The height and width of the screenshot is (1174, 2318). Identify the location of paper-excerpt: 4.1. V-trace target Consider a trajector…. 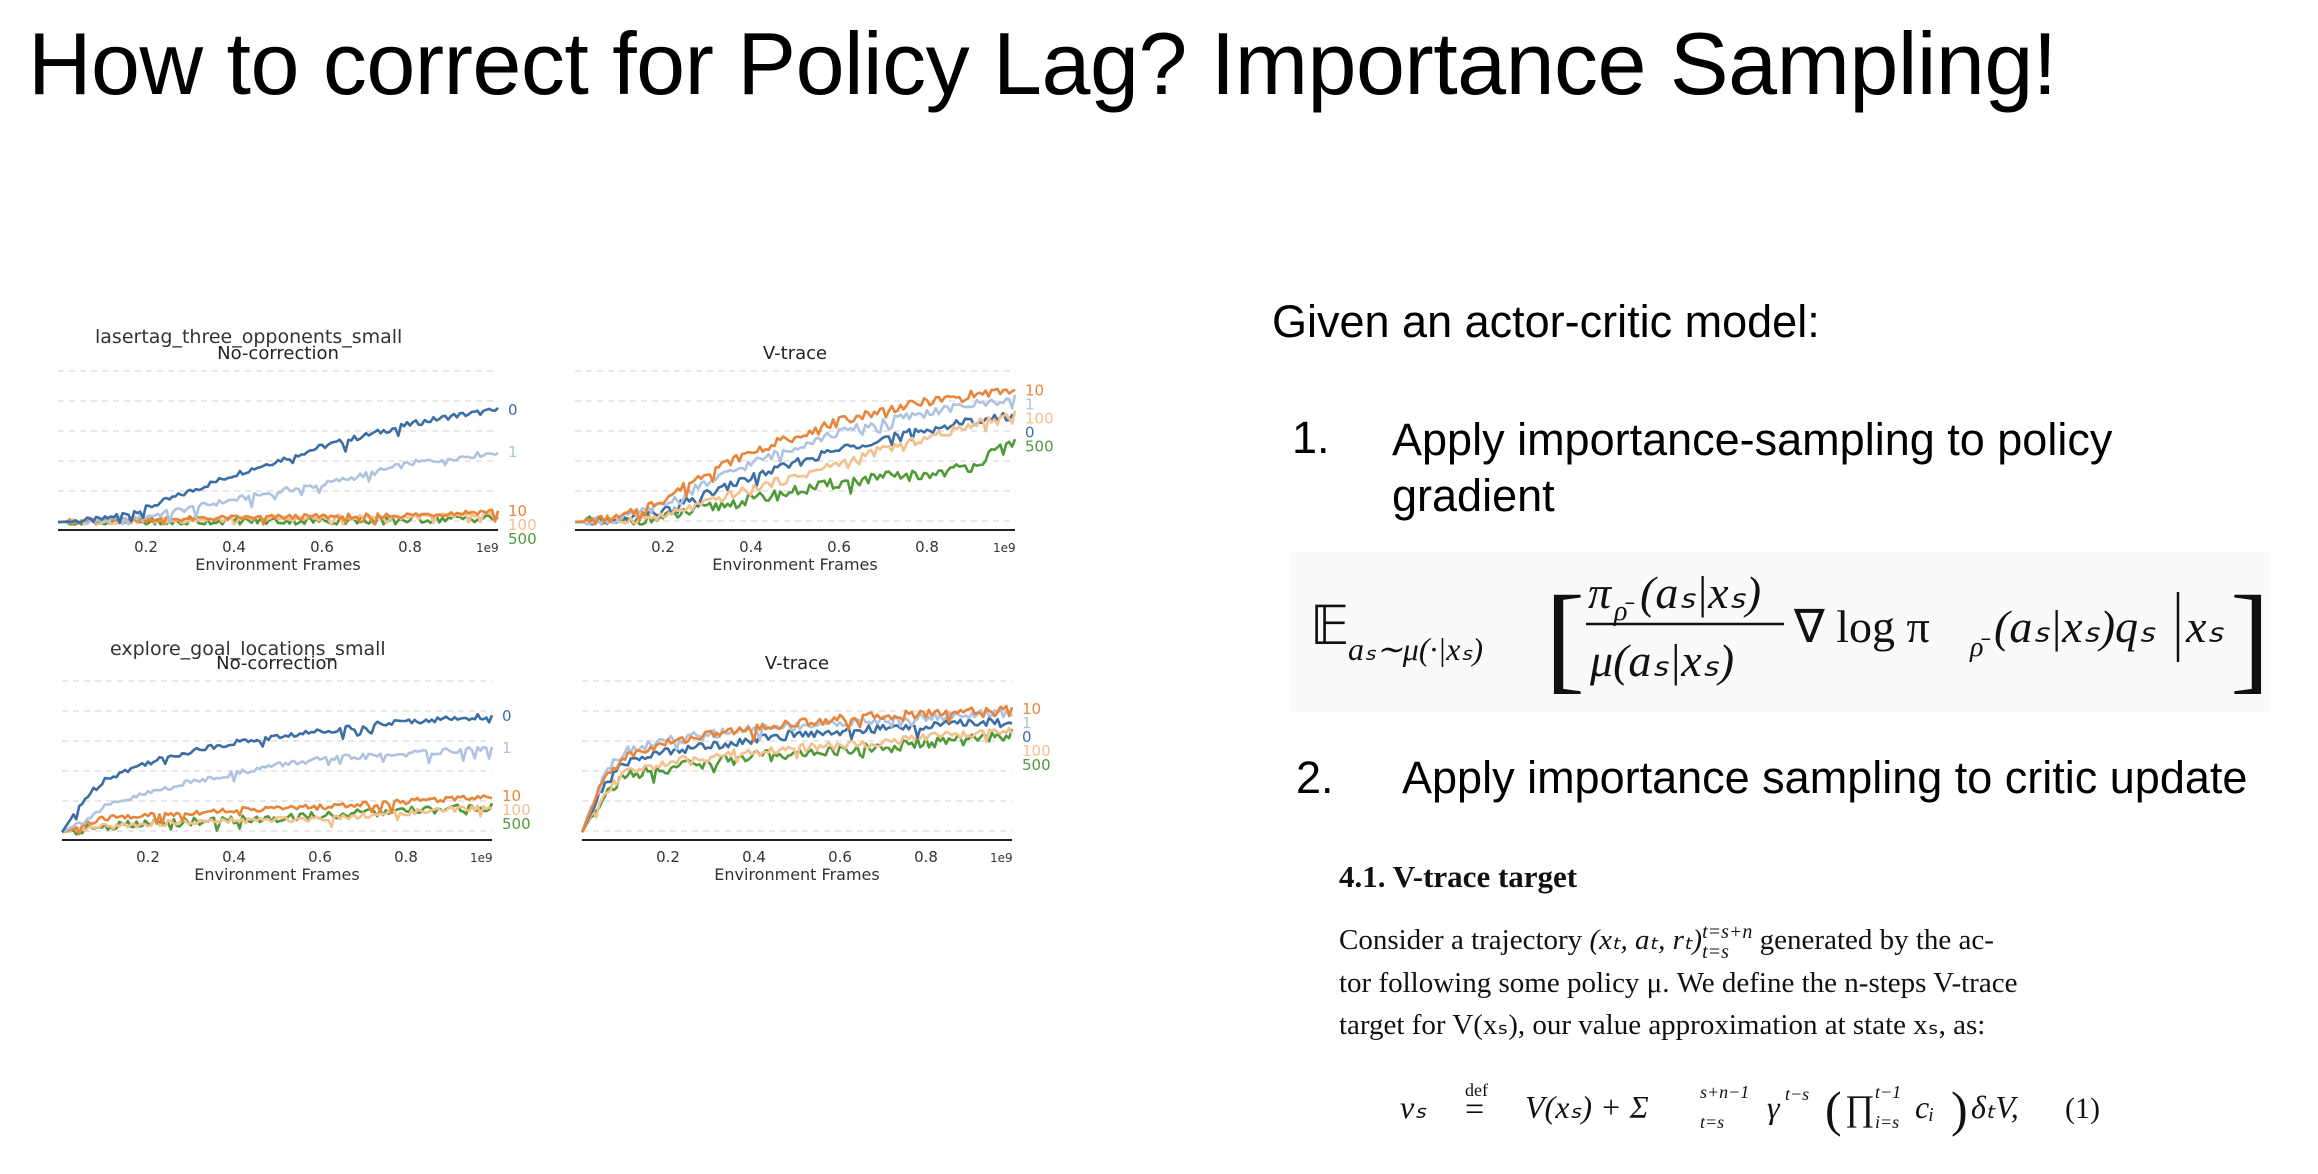
(1785, 1005).